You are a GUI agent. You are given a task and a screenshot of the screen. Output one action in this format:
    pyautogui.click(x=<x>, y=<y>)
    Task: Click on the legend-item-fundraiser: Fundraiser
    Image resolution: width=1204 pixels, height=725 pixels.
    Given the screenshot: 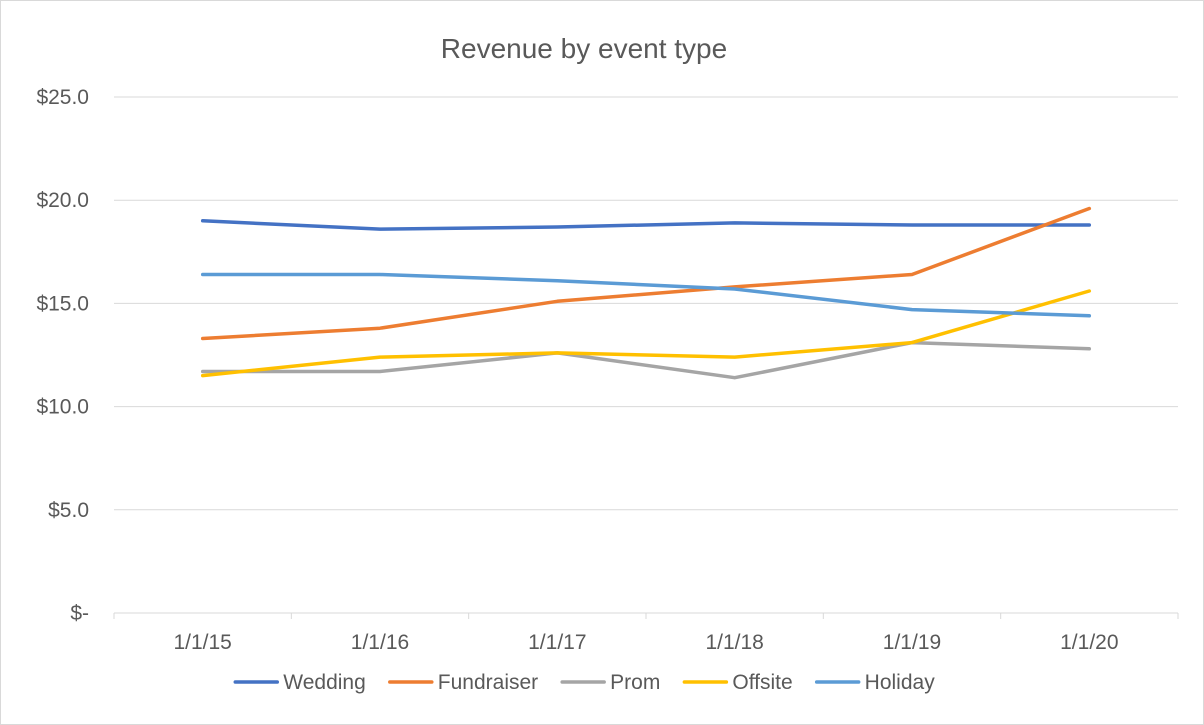 What is the action you would take?
    pyautogui.click(x=463, y=682)
    